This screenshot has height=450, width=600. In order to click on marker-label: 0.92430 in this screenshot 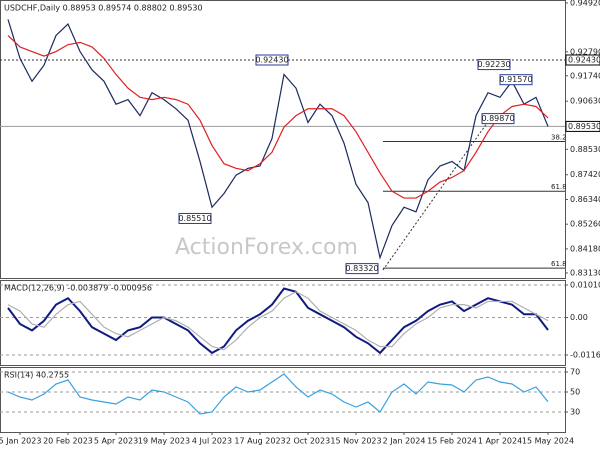, I will do `click(584, 59)`.